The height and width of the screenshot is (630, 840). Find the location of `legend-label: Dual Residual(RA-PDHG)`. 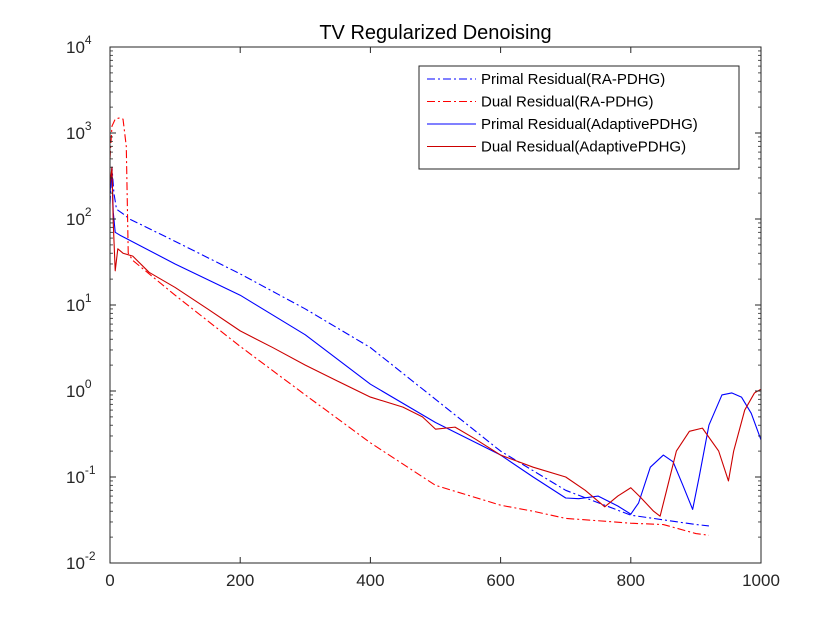

legend-label: Dual Residual(RA-PDHG) is located at coordinates (567, 102).